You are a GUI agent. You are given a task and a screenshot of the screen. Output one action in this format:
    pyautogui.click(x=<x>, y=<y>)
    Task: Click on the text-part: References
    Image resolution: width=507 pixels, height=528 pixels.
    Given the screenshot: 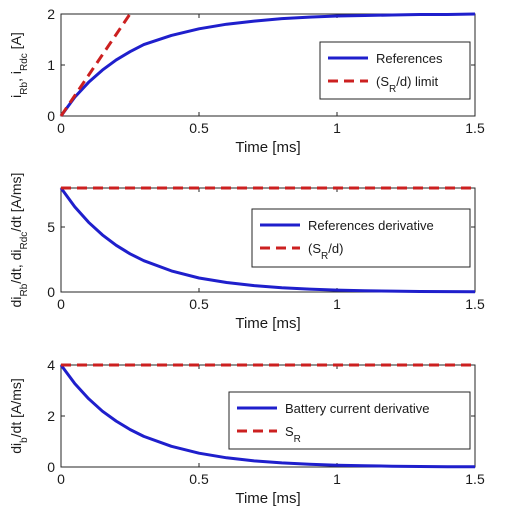 What is the action you would take?
    pyautogui.click(x=409, y=58)
    